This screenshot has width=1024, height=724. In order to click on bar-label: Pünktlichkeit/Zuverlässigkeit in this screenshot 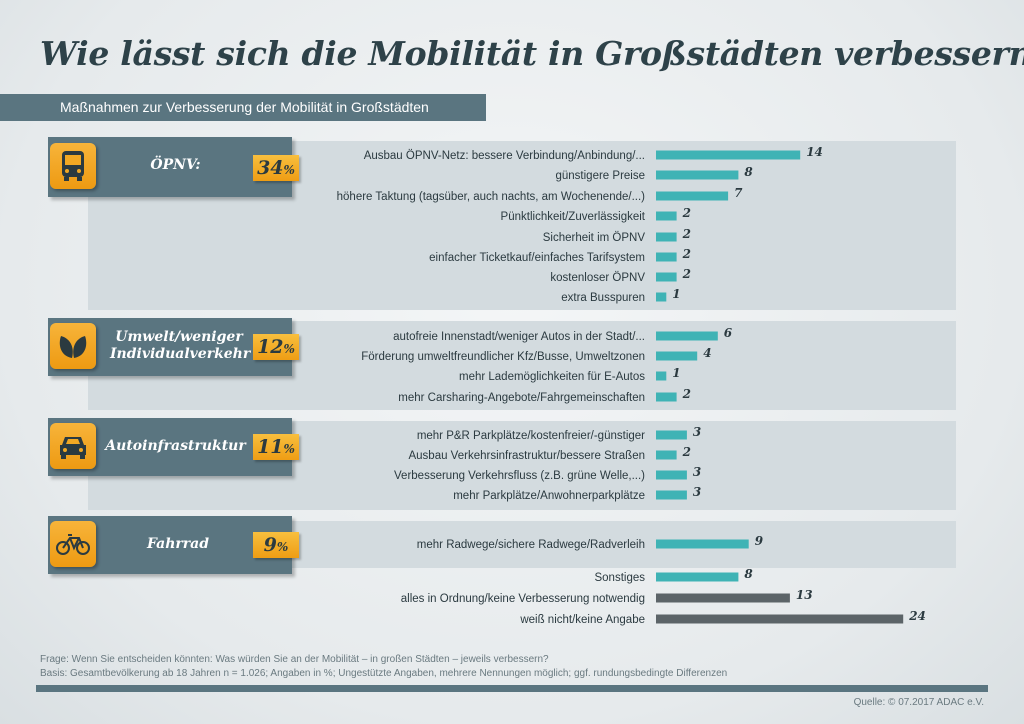, I will do `click(573, 217)`.